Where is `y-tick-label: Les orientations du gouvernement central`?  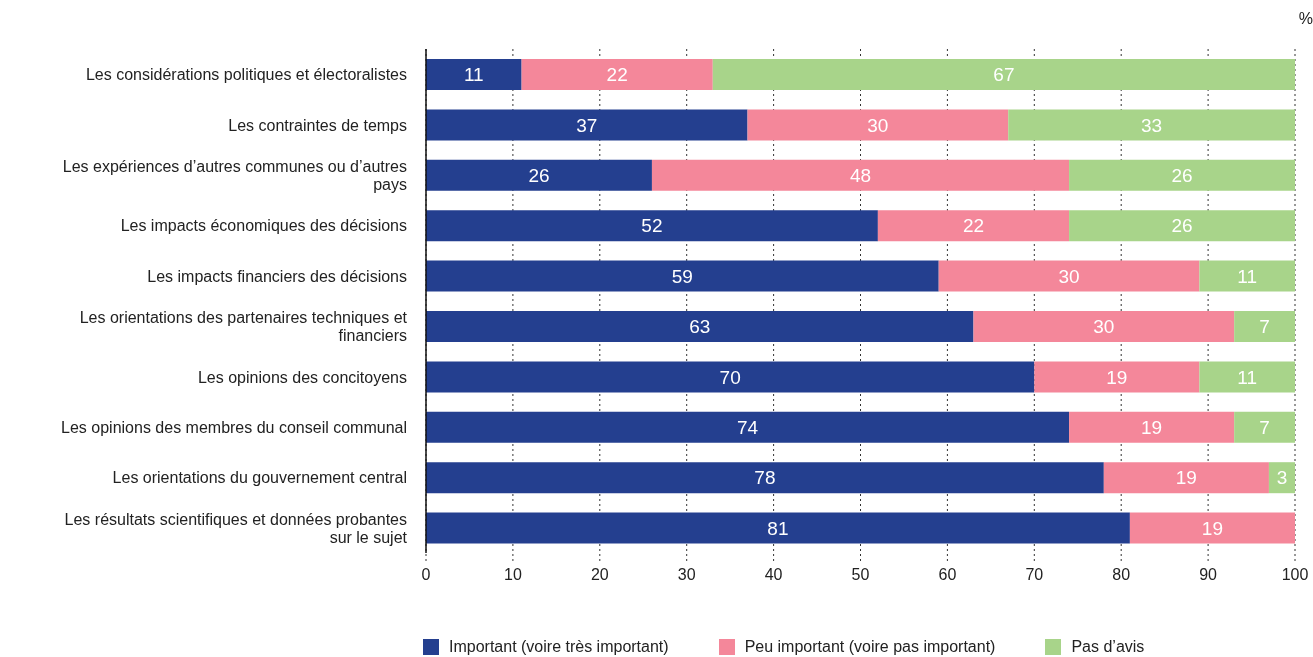 y-tick-label: Les orientations du gouvernement central is located at coordinates (259, 477).